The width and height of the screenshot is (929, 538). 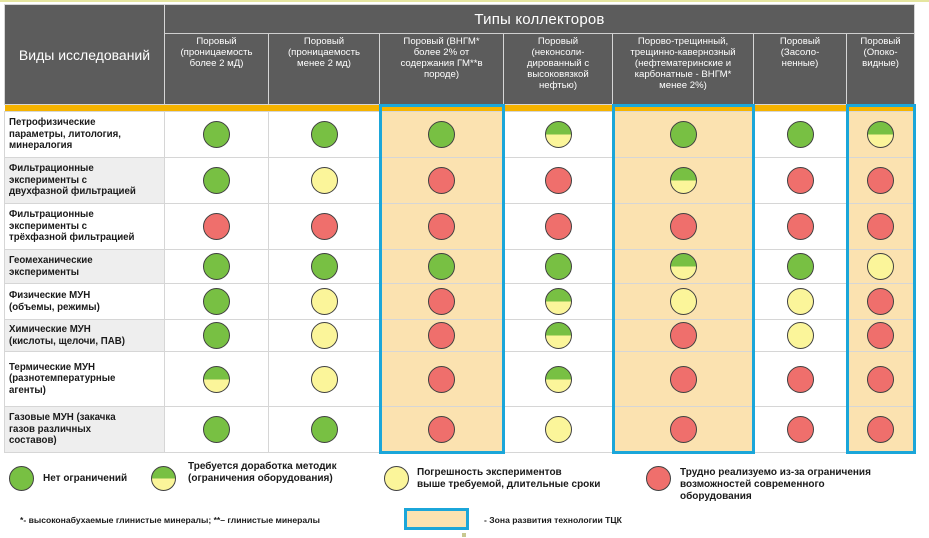 What do you see at coordinates (800, 64) in the screenshot?
I see `column-header-line: ненные)` at bounding box center [800, 64].